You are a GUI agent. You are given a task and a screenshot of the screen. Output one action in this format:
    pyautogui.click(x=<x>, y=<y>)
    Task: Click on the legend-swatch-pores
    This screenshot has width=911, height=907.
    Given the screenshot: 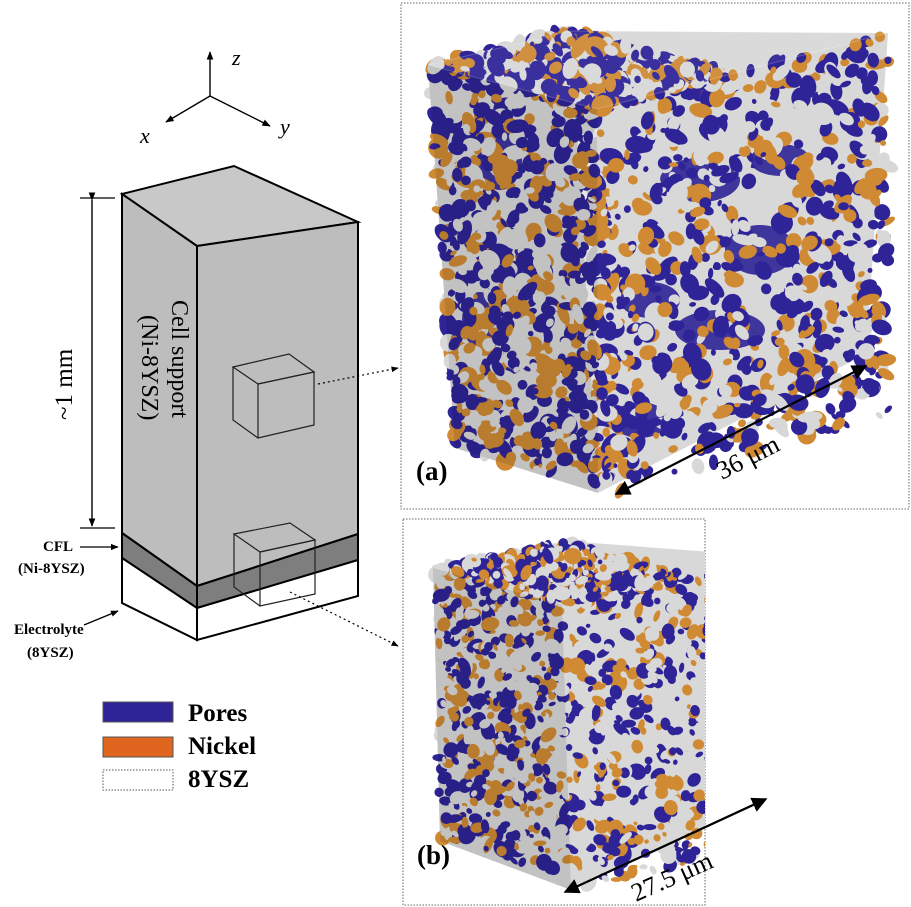 What is the action you would take?
    pyautogui.click(x=138, y=712)
    